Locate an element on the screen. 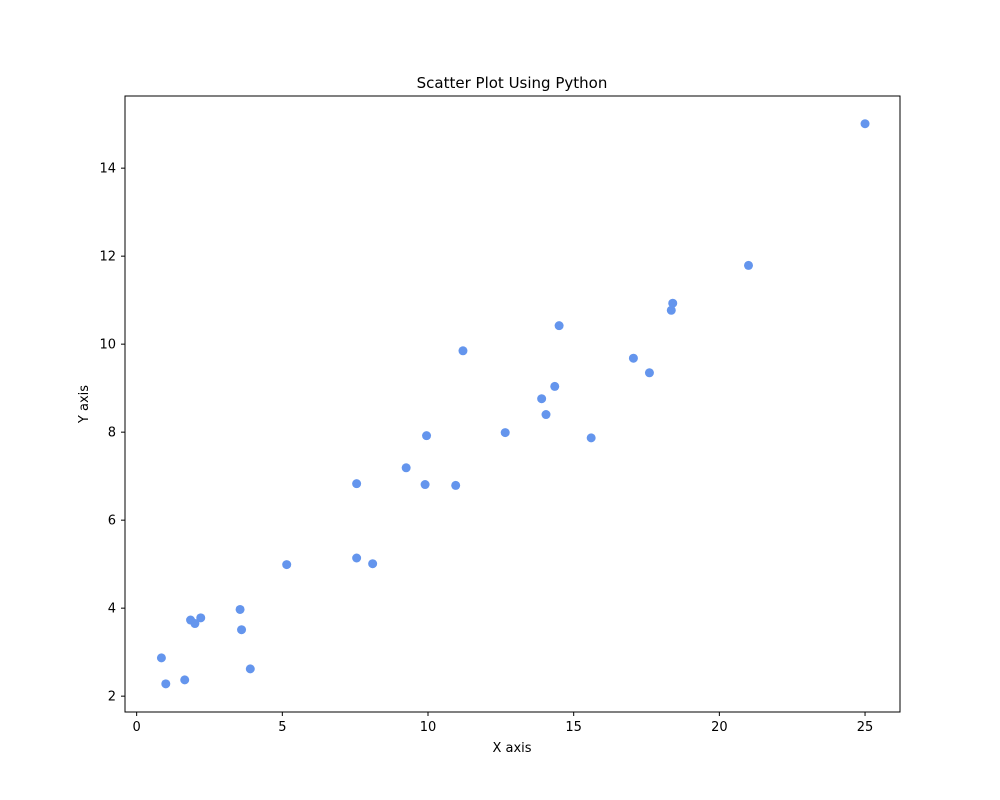 Image resolution: width=1000 pixels, height=800 pixels. y-tick-label: 8 is located at coordinates (112, 433).